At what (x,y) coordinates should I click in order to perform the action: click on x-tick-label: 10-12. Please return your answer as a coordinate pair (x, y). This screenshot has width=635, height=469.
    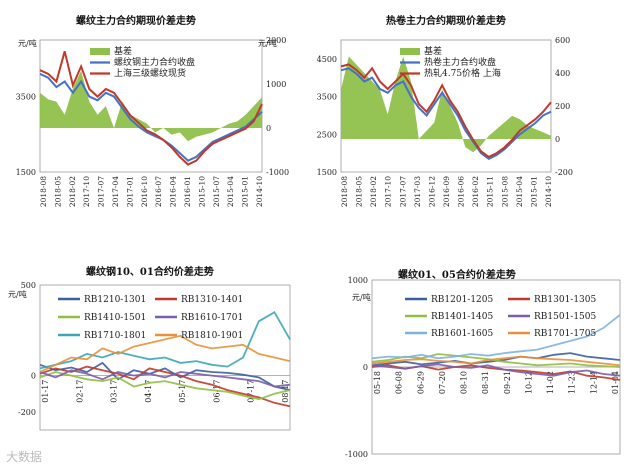
    Looking at the image, I should click on (528, 382).